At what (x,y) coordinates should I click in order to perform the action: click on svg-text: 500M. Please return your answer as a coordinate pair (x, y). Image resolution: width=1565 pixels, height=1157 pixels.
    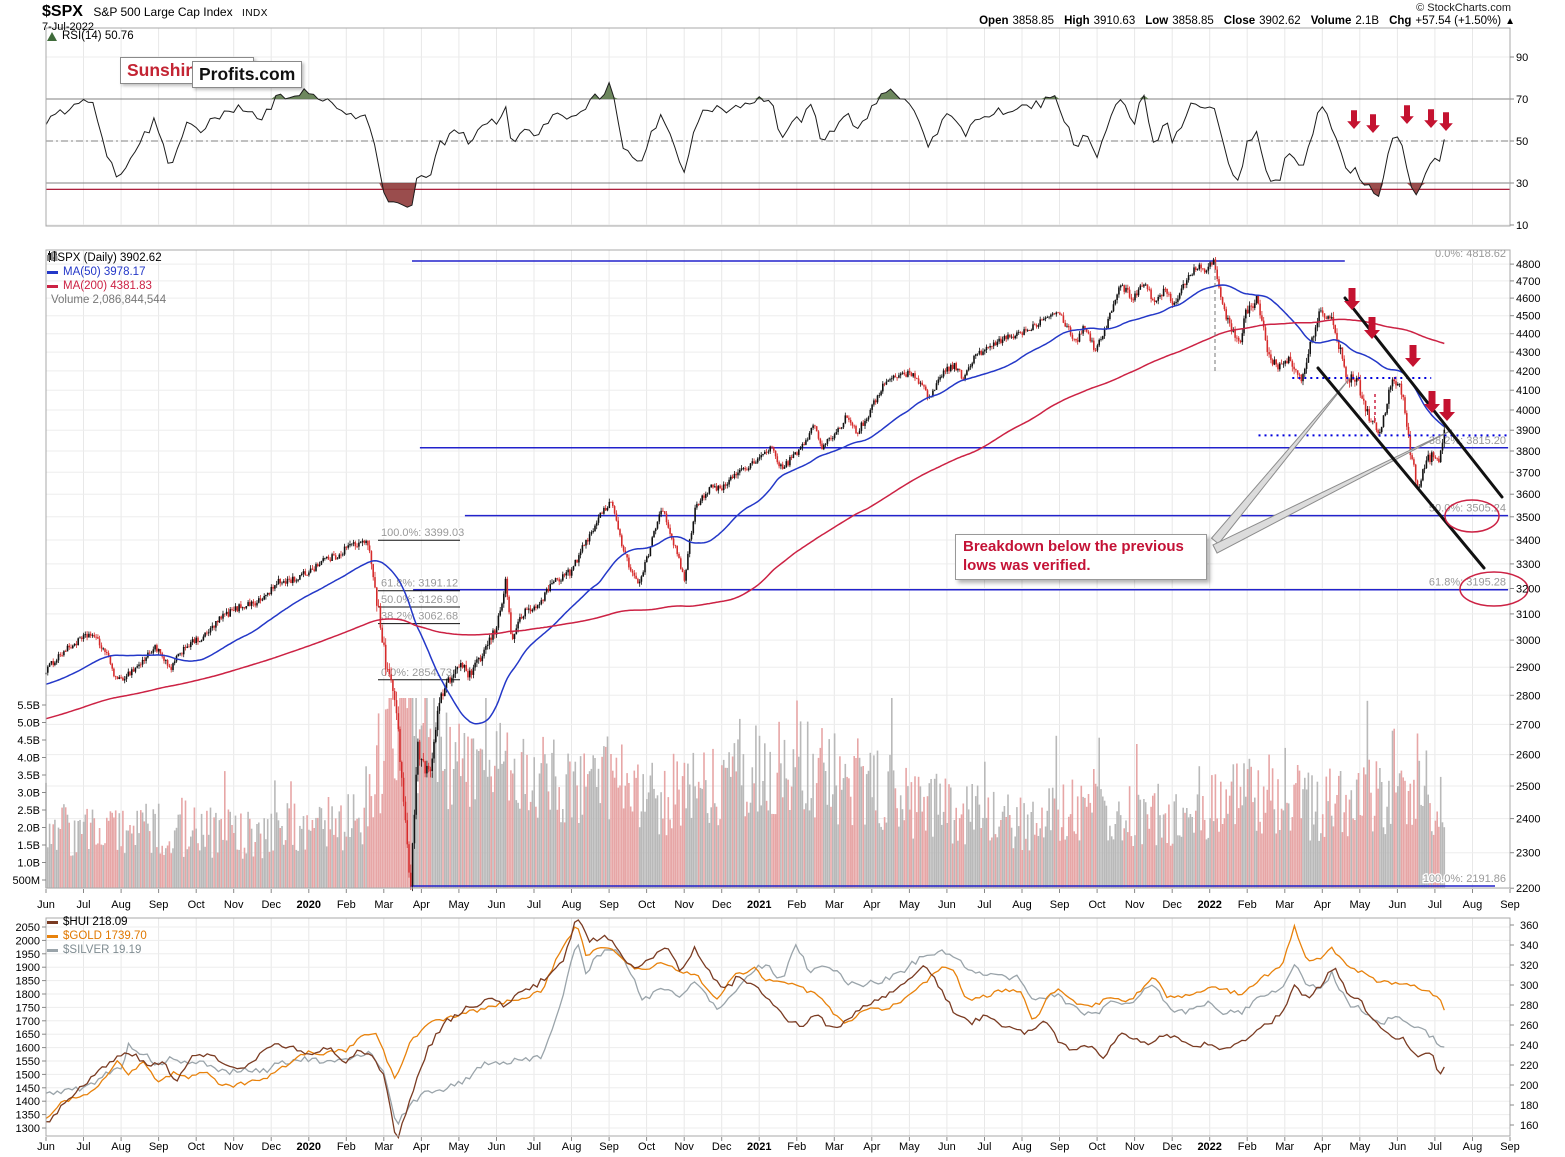
    Looking at the image, I should click on (26, 881).